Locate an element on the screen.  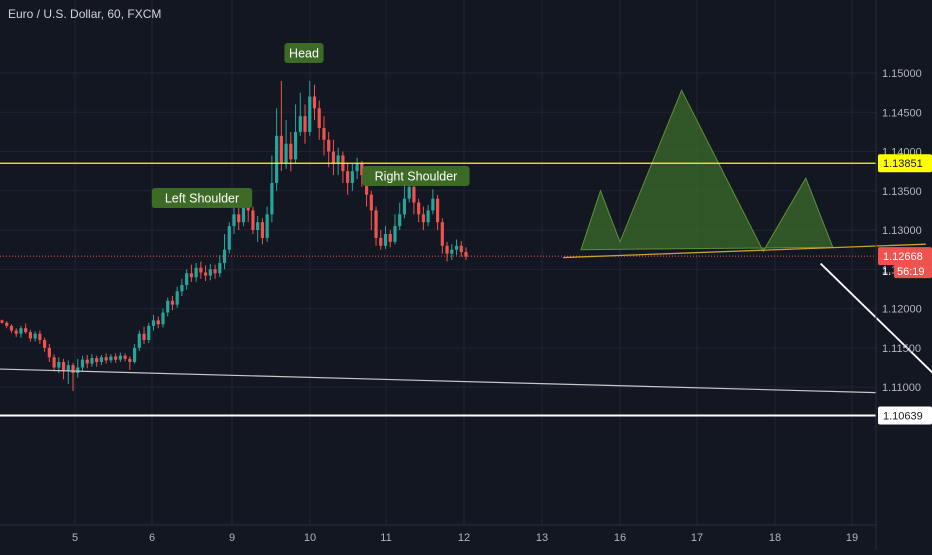
head-and-shoulders-pattern is located at coordinates (707, 171).